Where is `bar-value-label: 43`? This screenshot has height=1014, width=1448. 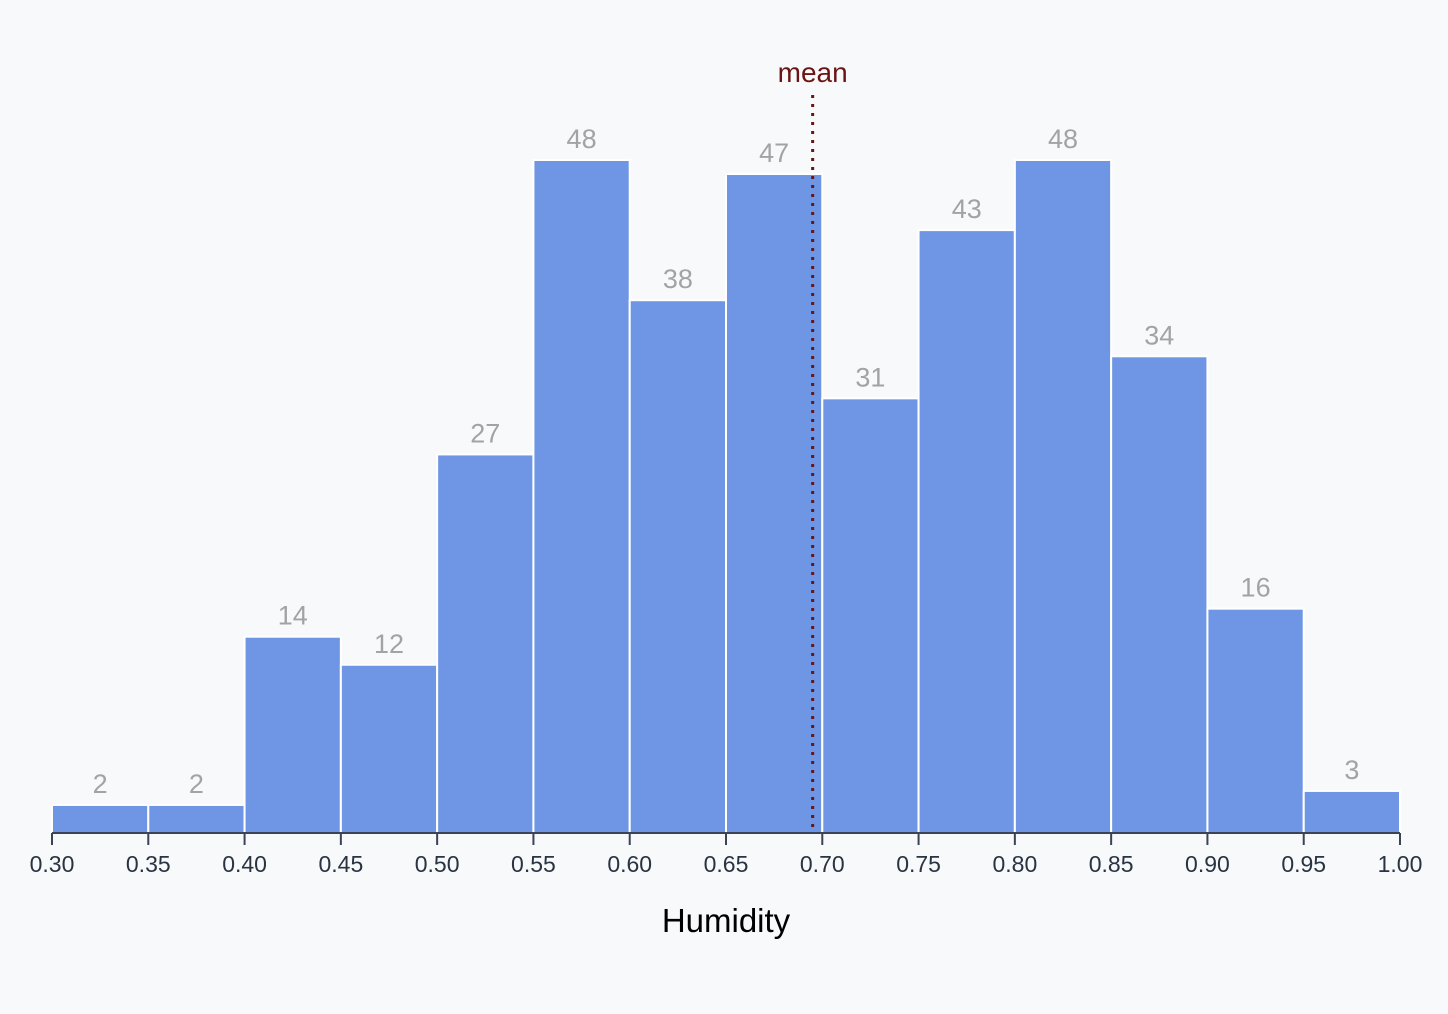 bar-value-label: 43 is located at coordinates (967, 209).